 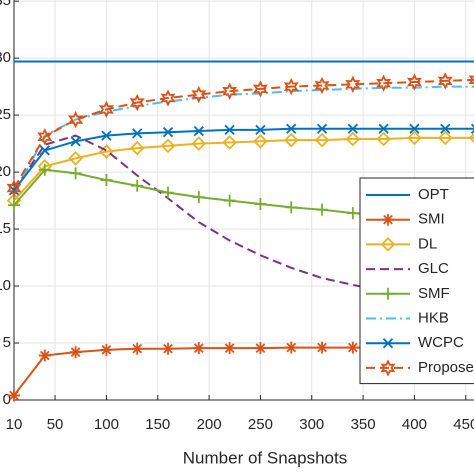 What do you see at coordinates (433, 194) in the screenshot?
I see `legend-label: OPT` at bounding box center [433, 194].